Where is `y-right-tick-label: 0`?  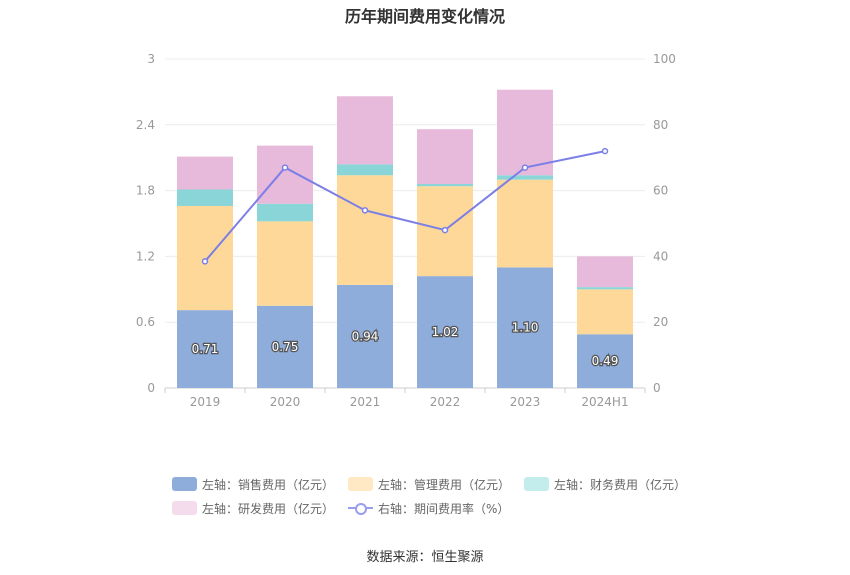 y-right-tick-label: 0 is located at coordinates (657, 388).